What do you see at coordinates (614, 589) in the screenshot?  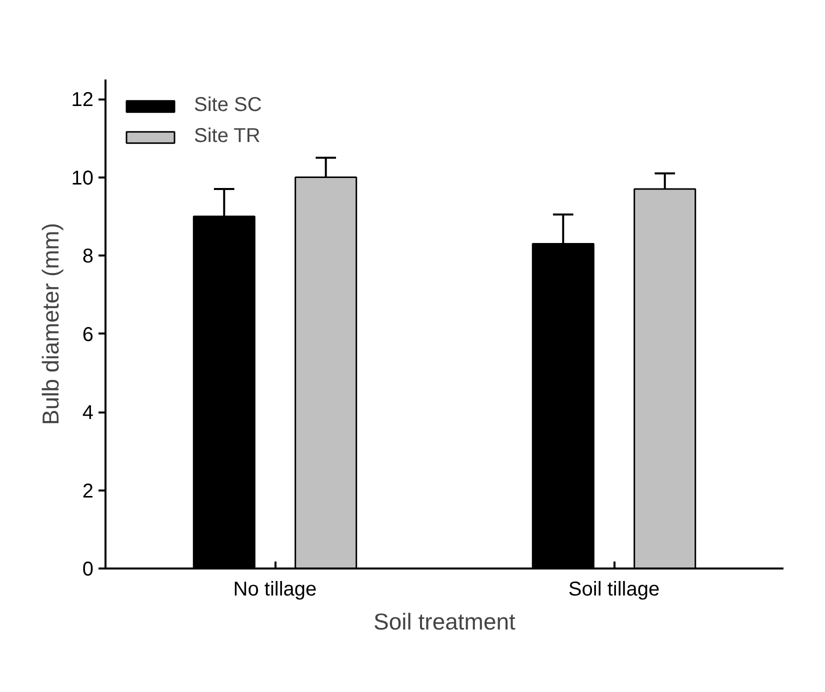 I see `x-tick-label: Soil tillage` at bounding box center [614, 589].